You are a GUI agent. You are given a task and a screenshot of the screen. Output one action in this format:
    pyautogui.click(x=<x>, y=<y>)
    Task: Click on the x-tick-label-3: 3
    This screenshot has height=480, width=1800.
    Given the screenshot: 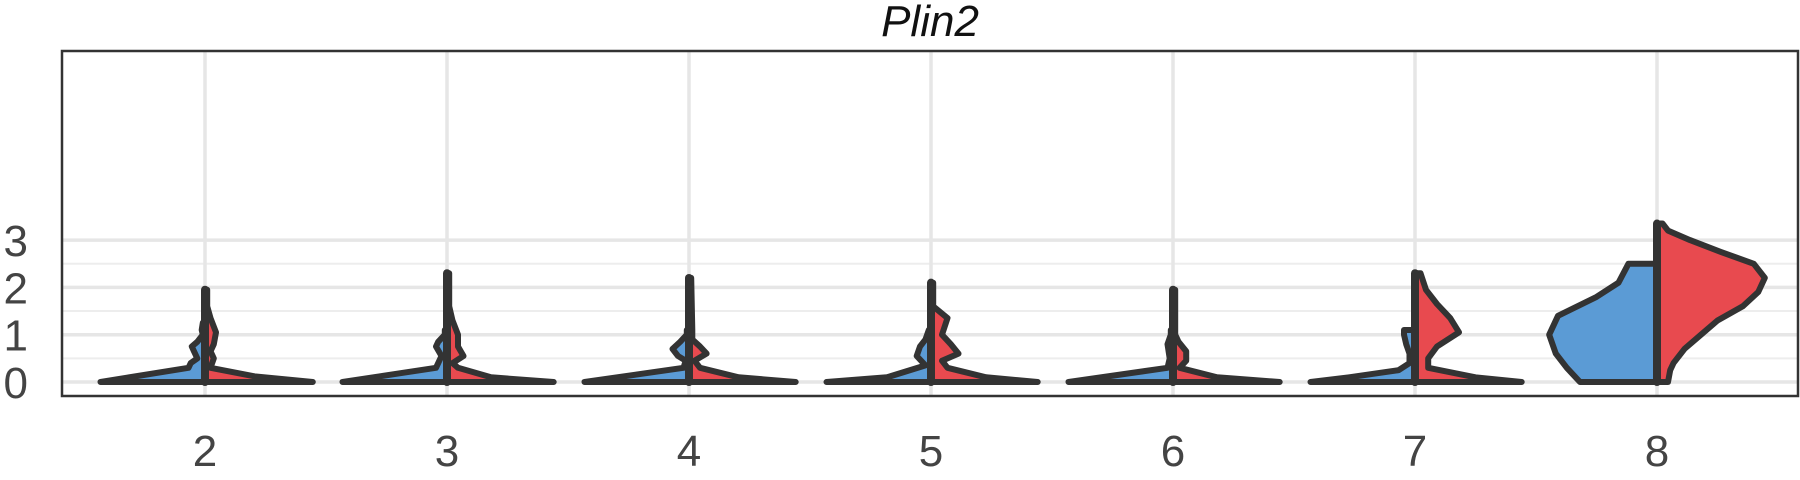 What is the action you would take?
    pyautogui.click(x=447, y=451)
    